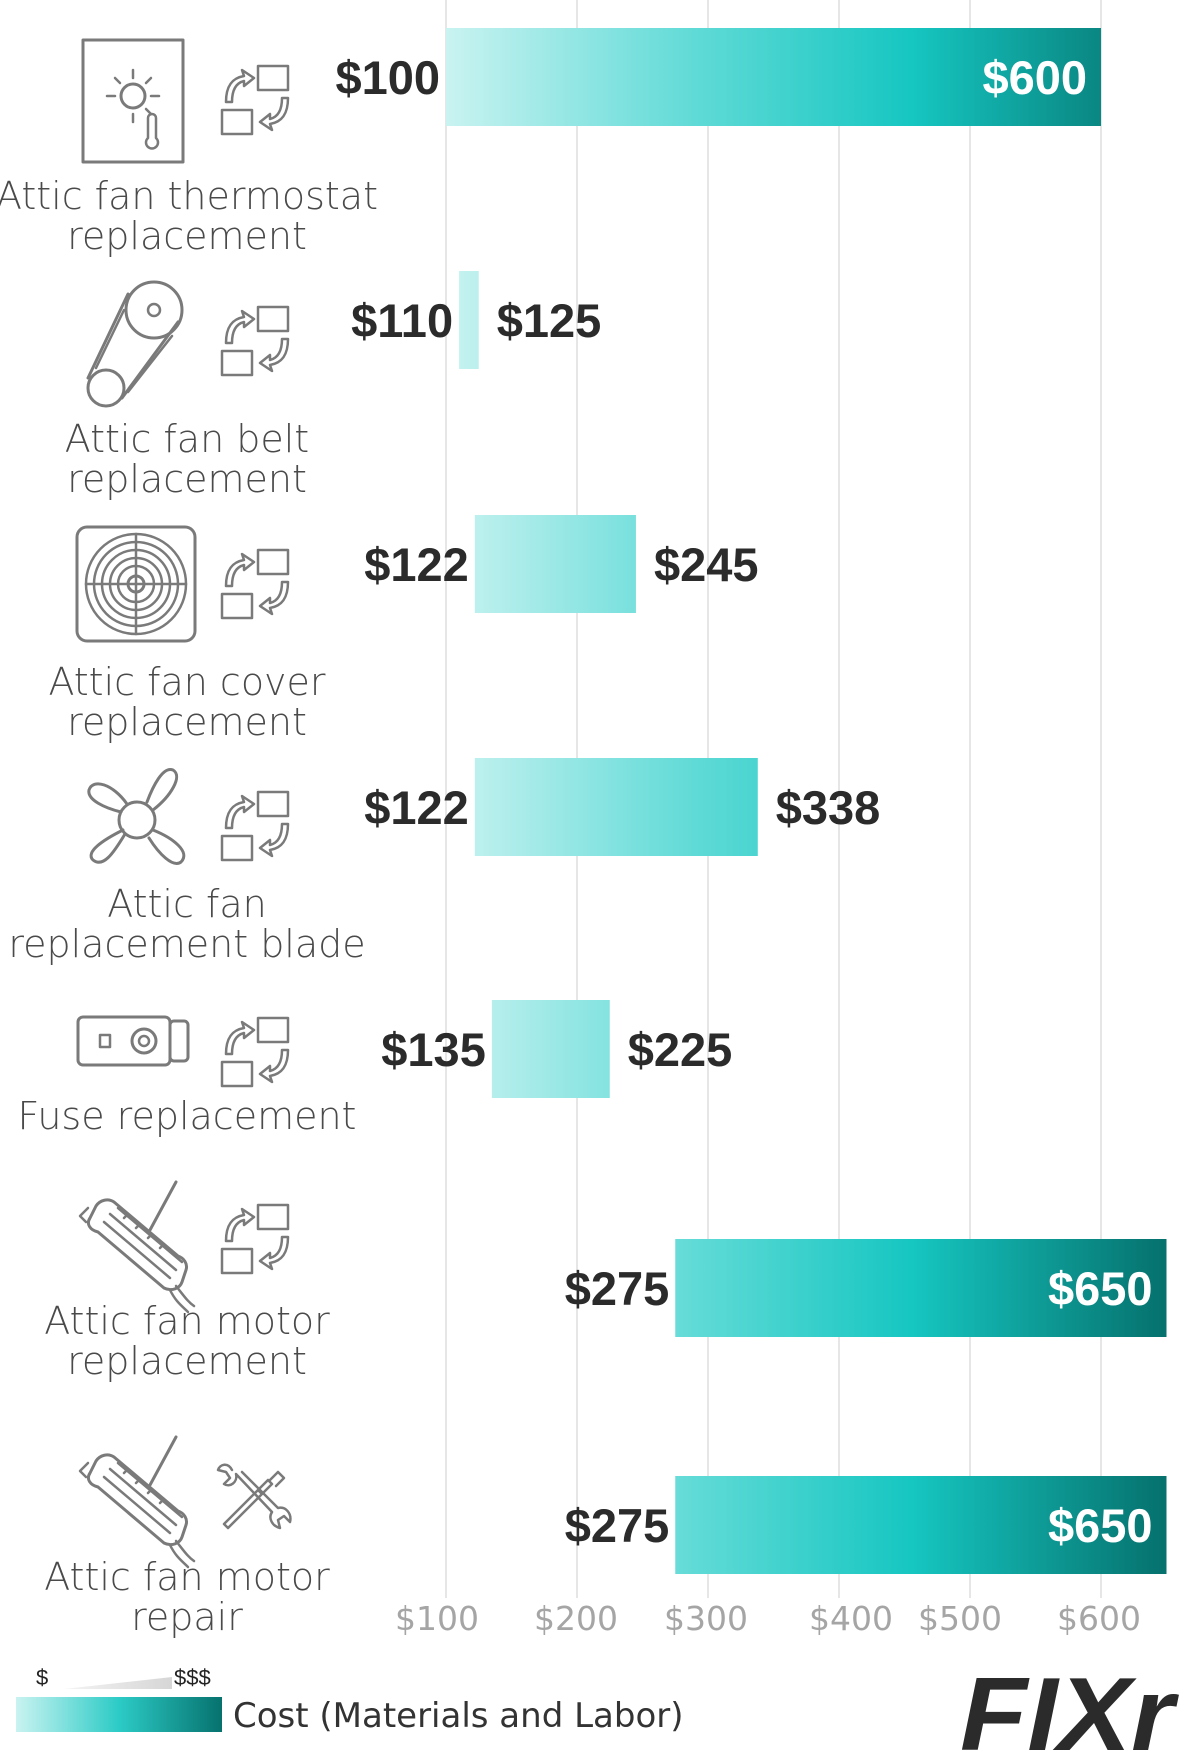  What do you see at coordinates (617, 1525) in the screenshot?
I see `low-value-label-6: $275` at bounding box center [617, 1525].